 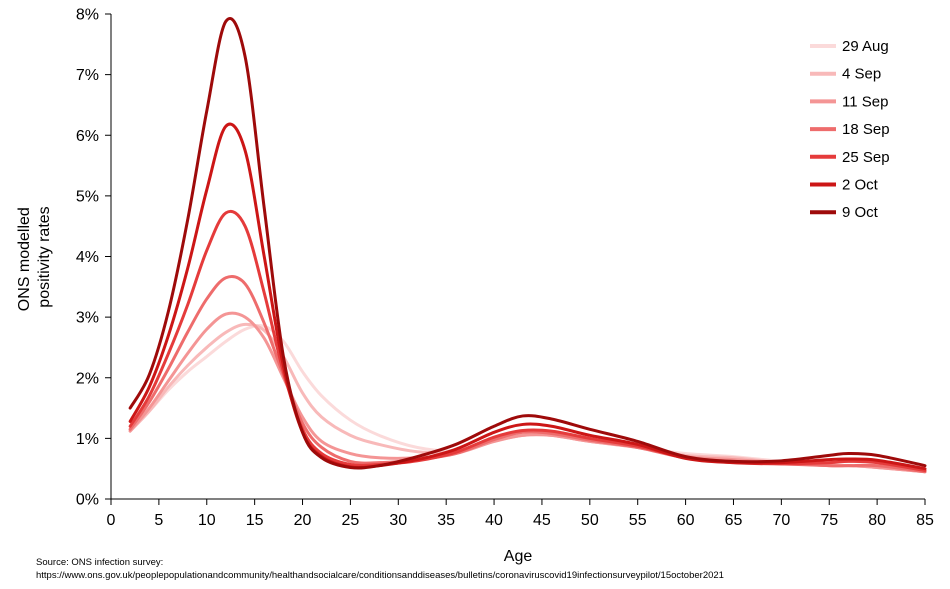 What do you see at coordinates (877, 520) in the screenshot?
I see `x-tick-label: 80` at bounding box center [877, 520].